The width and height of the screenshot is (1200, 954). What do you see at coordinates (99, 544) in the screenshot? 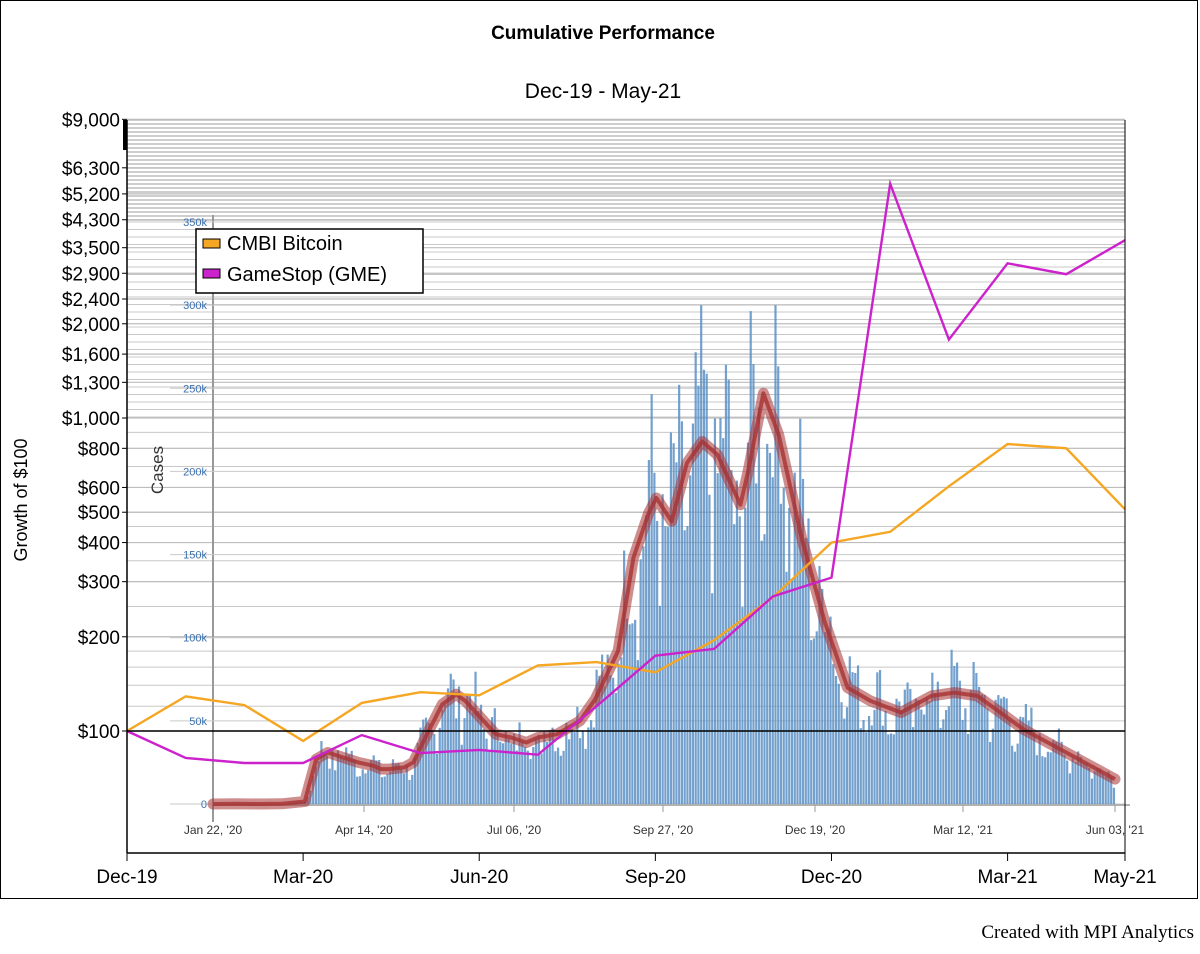
I see `y-tick-label: $400` at bounding box center [99, 544].